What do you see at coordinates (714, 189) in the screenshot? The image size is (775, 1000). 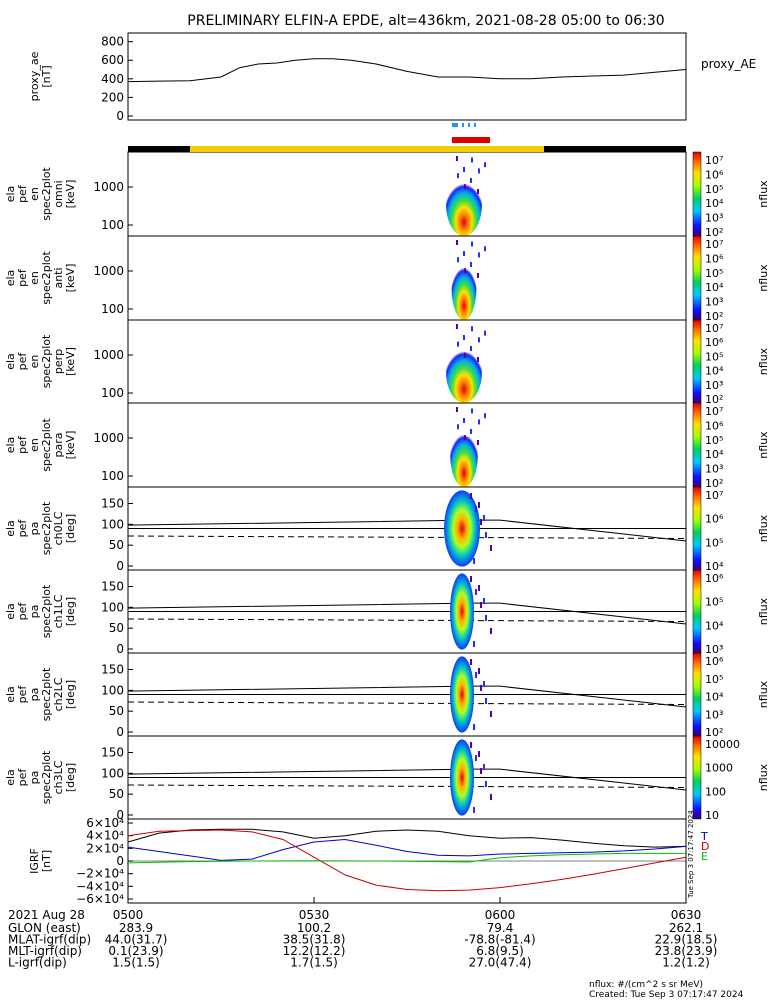 I see `colorbar-tick-1-2: 10⁵` at bounding box center [714, 189].